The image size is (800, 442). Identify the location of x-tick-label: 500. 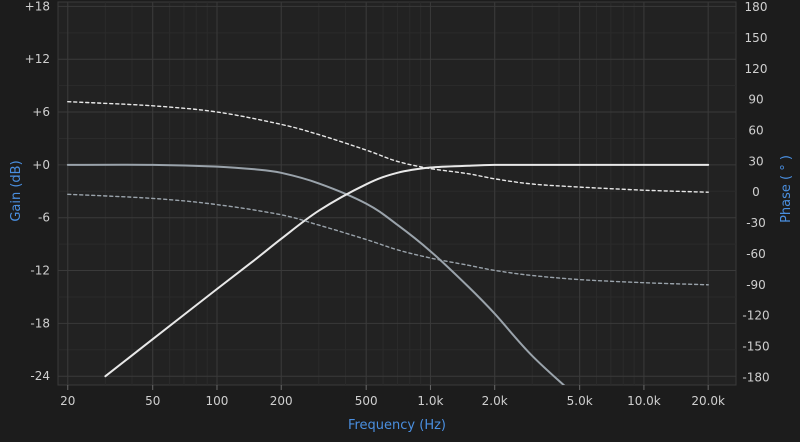
(366, 401).